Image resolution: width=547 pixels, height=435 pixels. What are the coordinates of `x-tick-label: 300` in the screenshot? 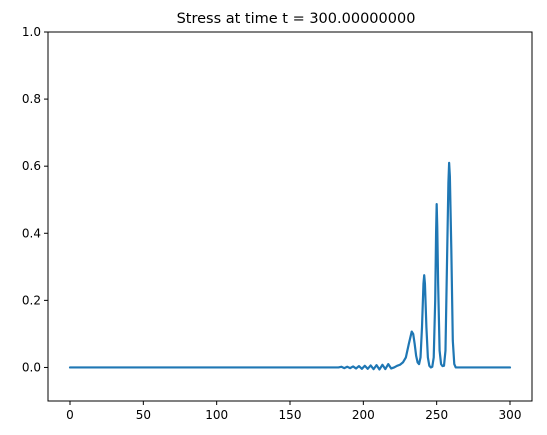 It's located at (510, 415).